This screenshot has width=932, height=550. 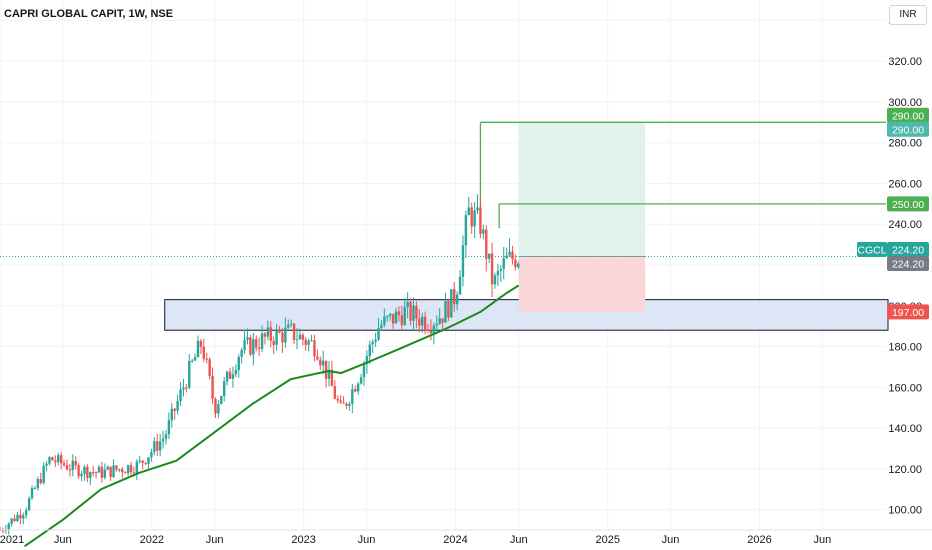 I want to click on y-tick-label: 260.00, so click(x=905, y=184).